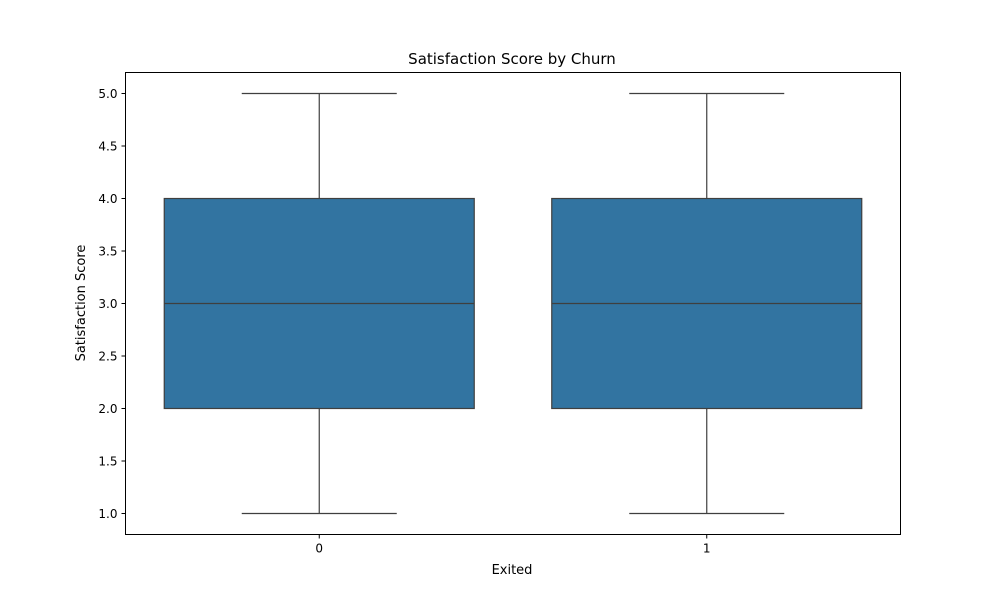 This screenshot has height=600, width=1000. Describe the element at coordinates (81, 303) in the screenshot. I see `y-axis-label: Satisfaction Score` at that location.